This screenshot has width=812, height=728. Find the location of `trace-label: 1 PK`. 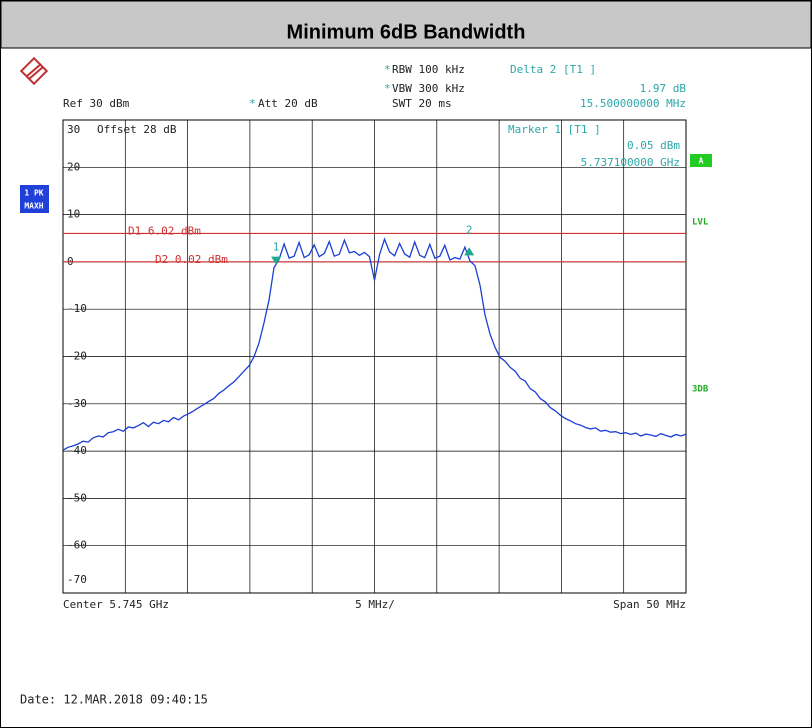

trace-label: 1 PK is located at coordinates (33, 193).